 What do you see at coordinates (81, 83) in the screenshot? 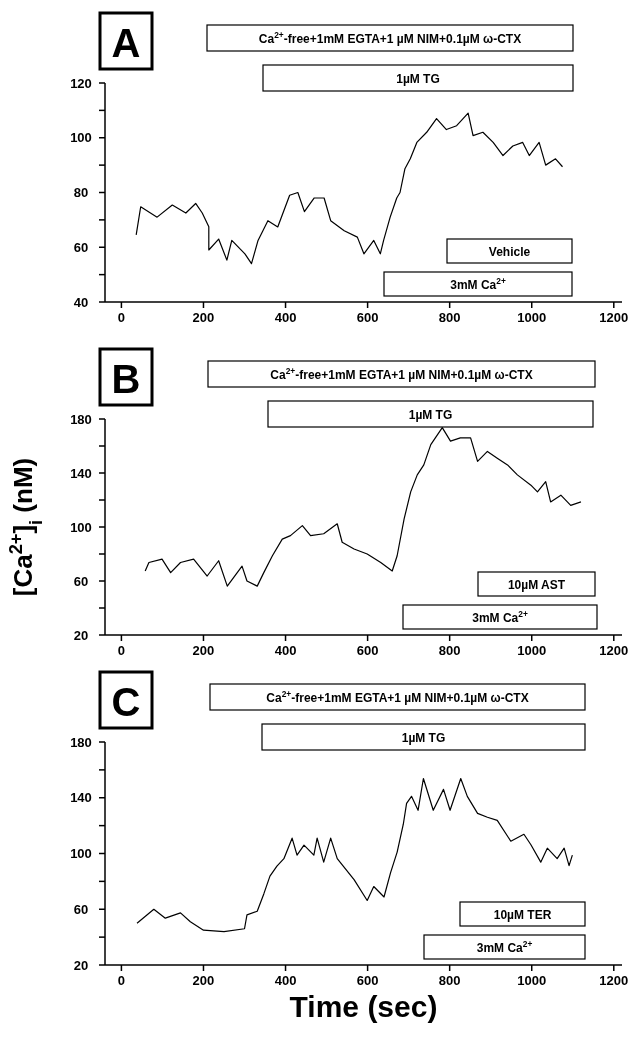
I see `y-tick-label: 120` at bounding box center [81, 83].